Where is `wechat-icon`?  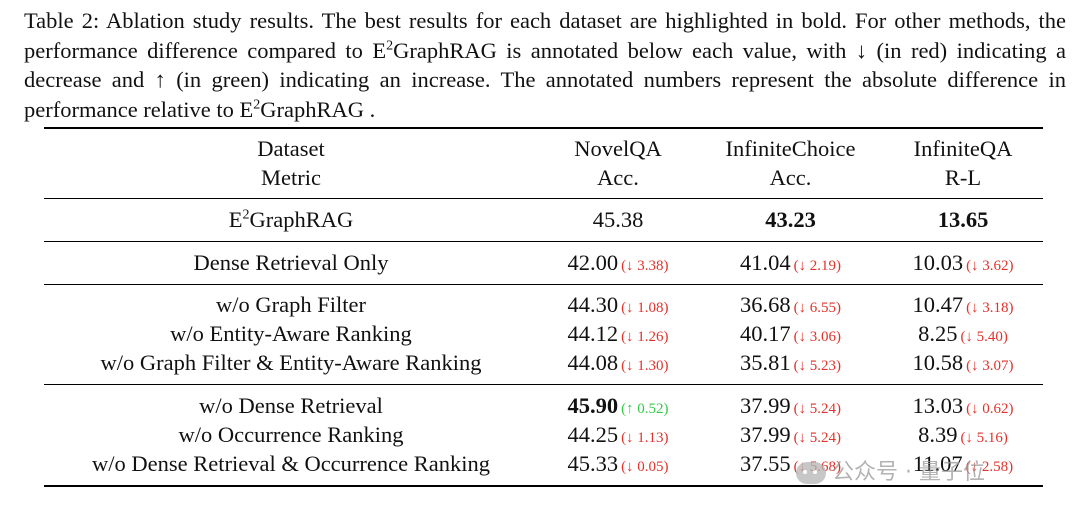
wechat-icon is located at coordinates (811, 473).